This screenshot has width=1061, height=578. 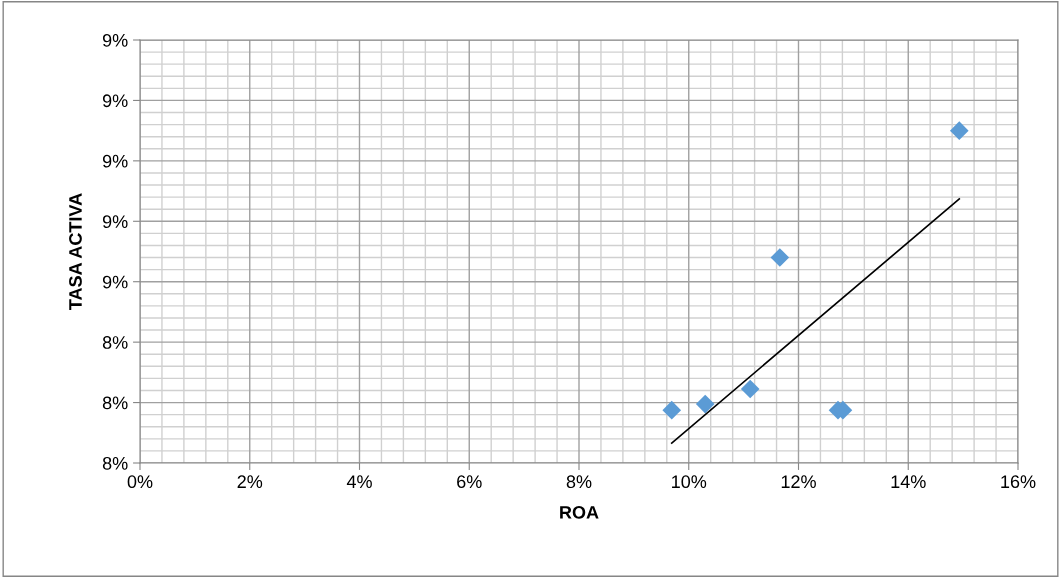 What do you see at coordinates (579, 482) in the screenshot?
I see `x-tick-label: 8%` at bounding box center [579, 482].